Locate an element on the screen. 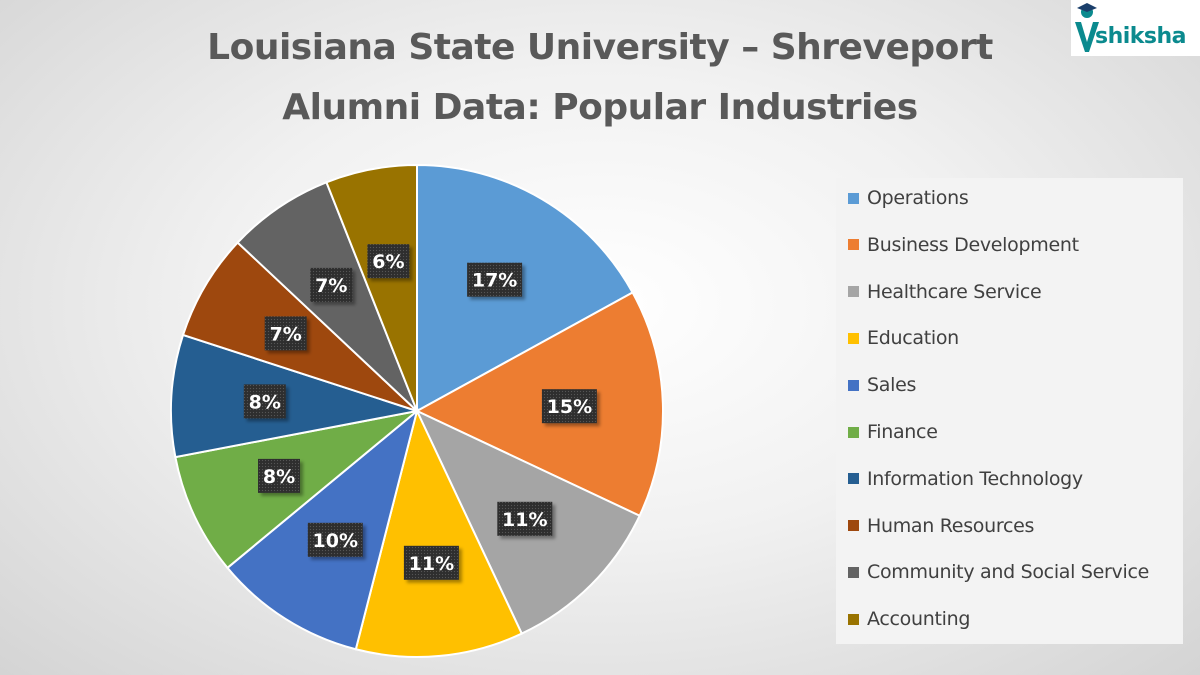 The width and height of the screenshot is (1200, 675). legend-item: Healthcare Service is located at coordinates (945, 292).